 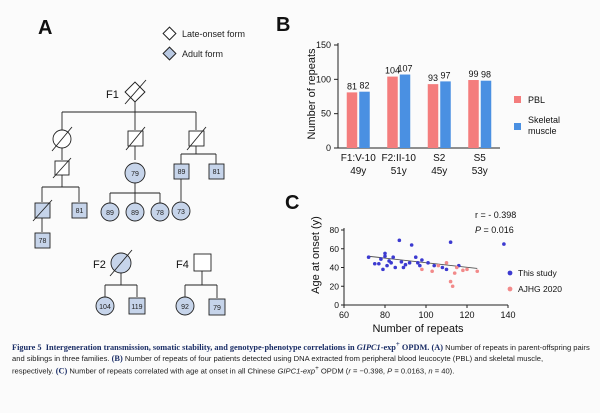 What do you see at coordinates (418, 329) in the screenshot?
I see `panel-c-xlabel: Number of repeats` at bounding box center [418, 329].